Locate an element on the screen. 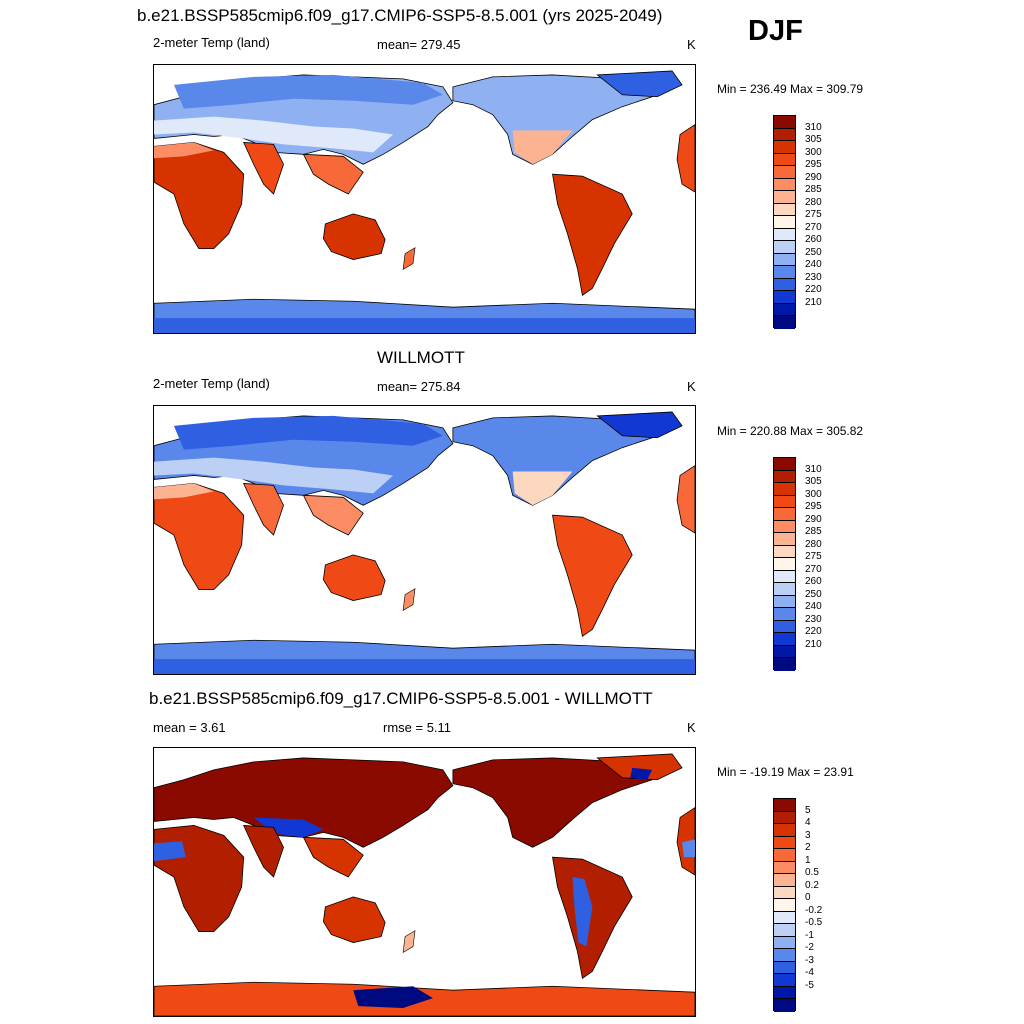 The width and height of the screenshot is (1024, 1024). panel-2-map-svg is located at coordinates (424, 542).